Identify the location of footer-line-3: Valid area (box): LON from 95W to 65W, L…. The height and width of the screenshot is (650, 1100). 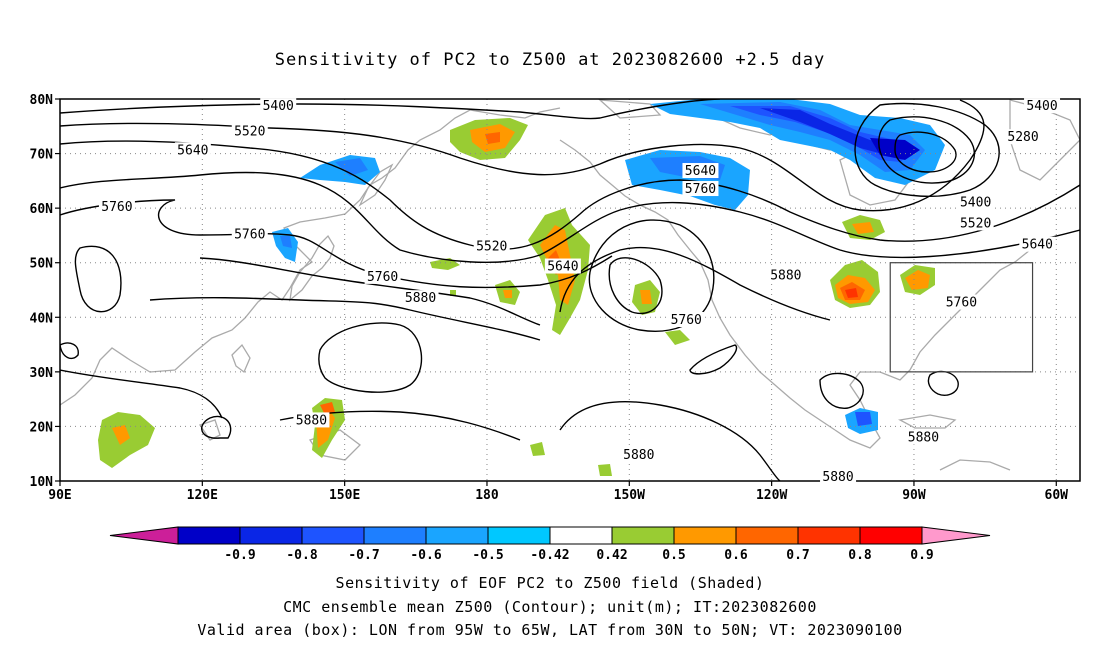
(550, 630).